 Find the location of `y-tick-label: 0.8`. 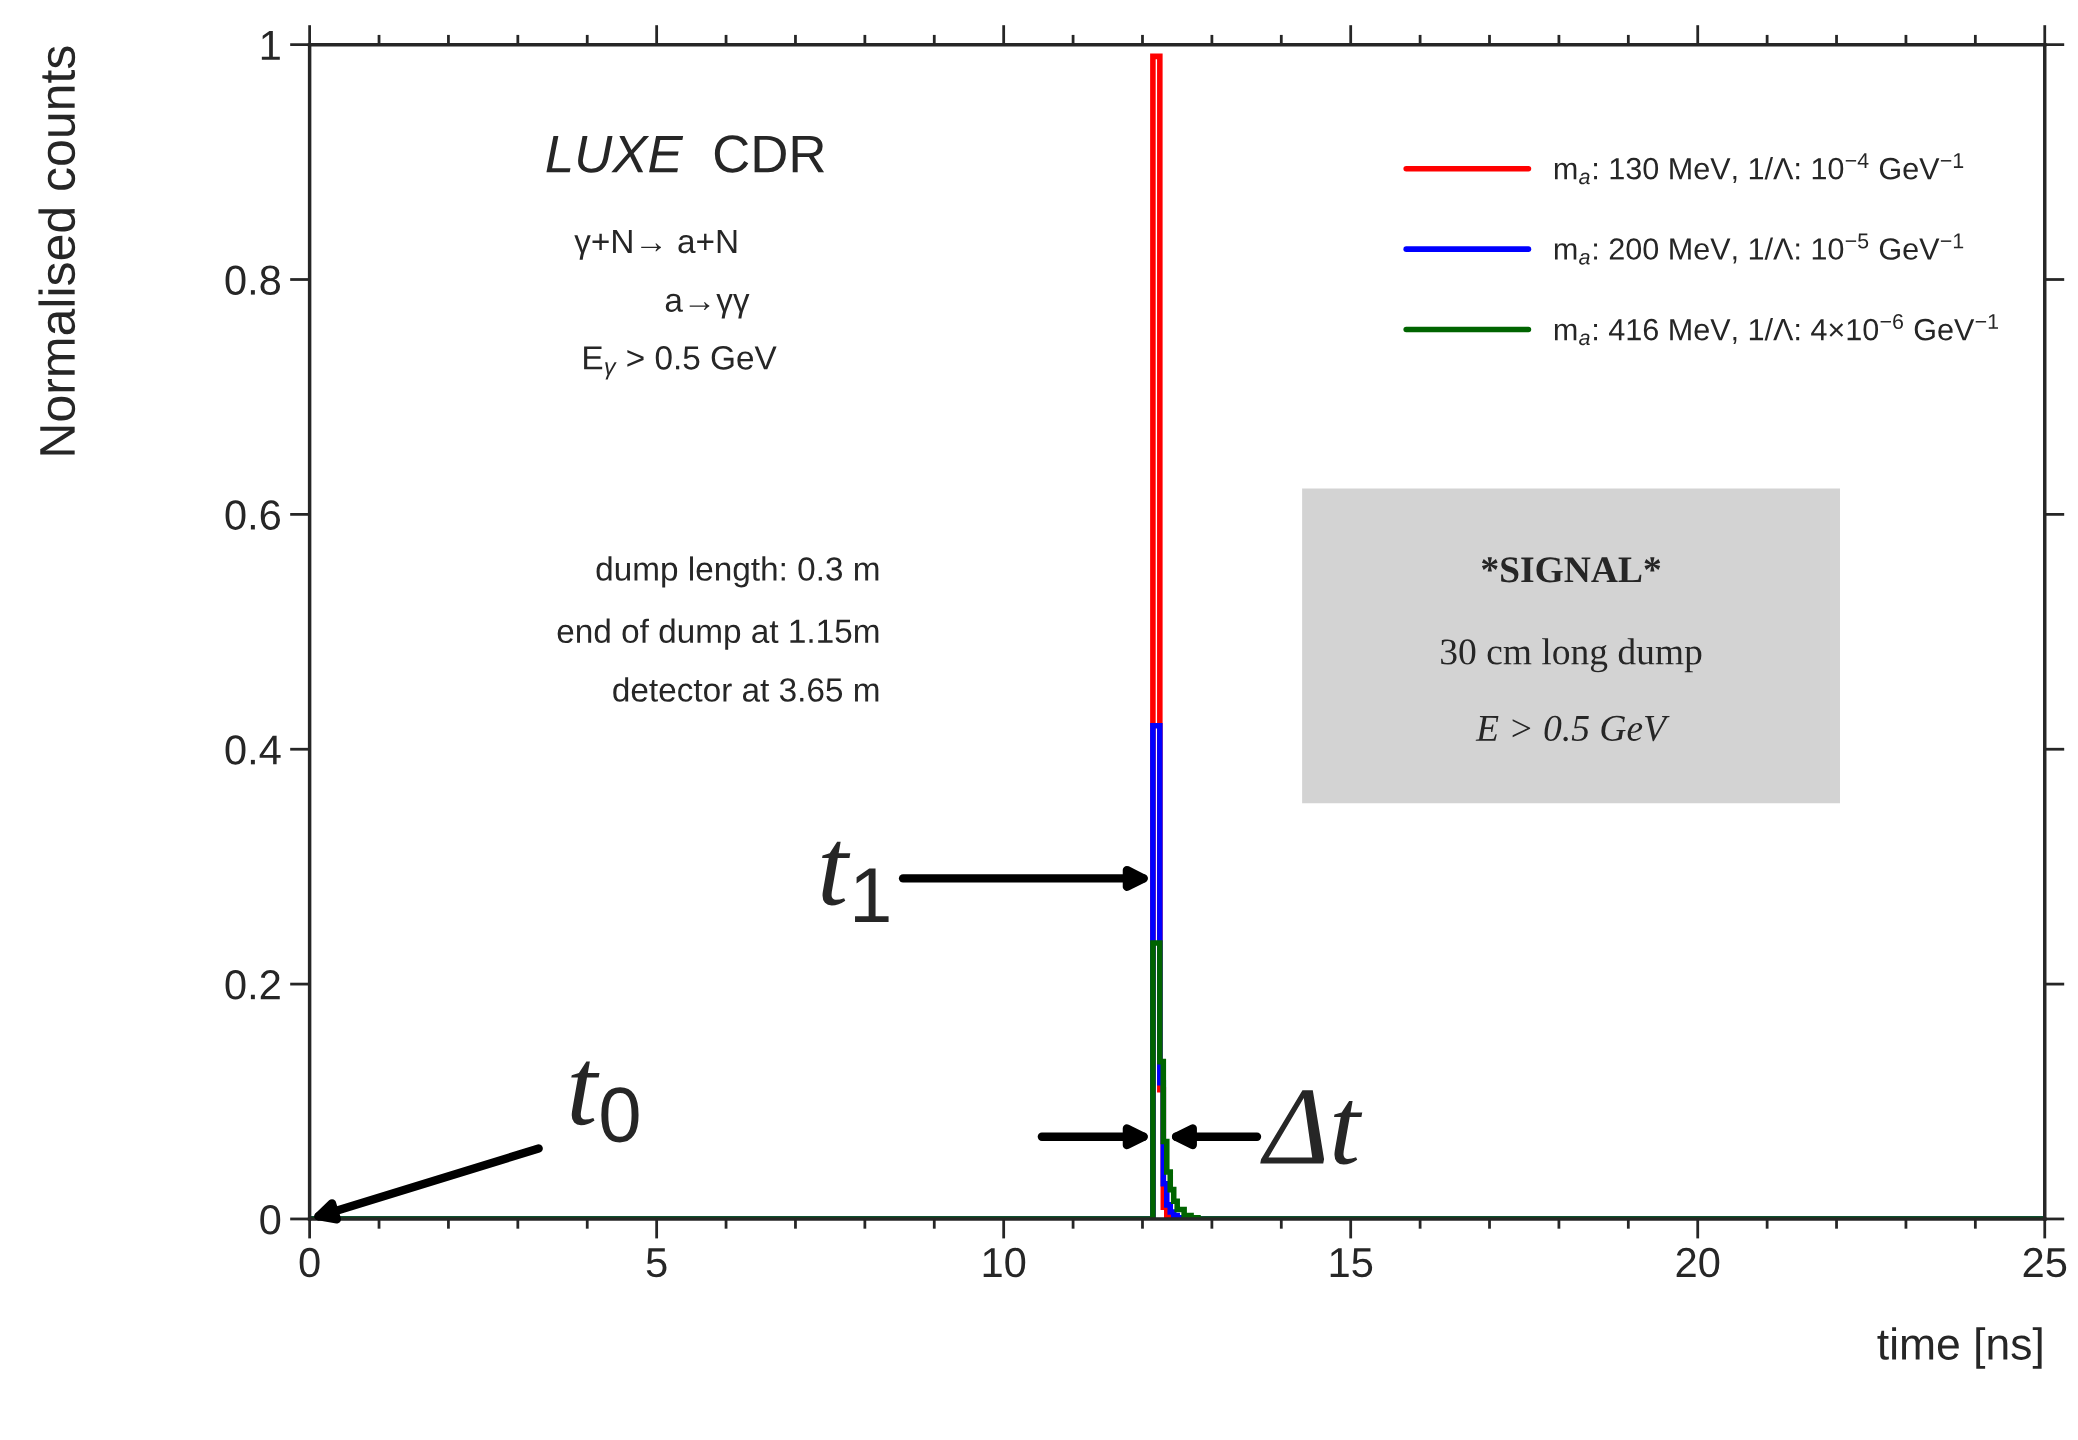

y-tick-label: 0.8 is located at coordinates (253, 280).